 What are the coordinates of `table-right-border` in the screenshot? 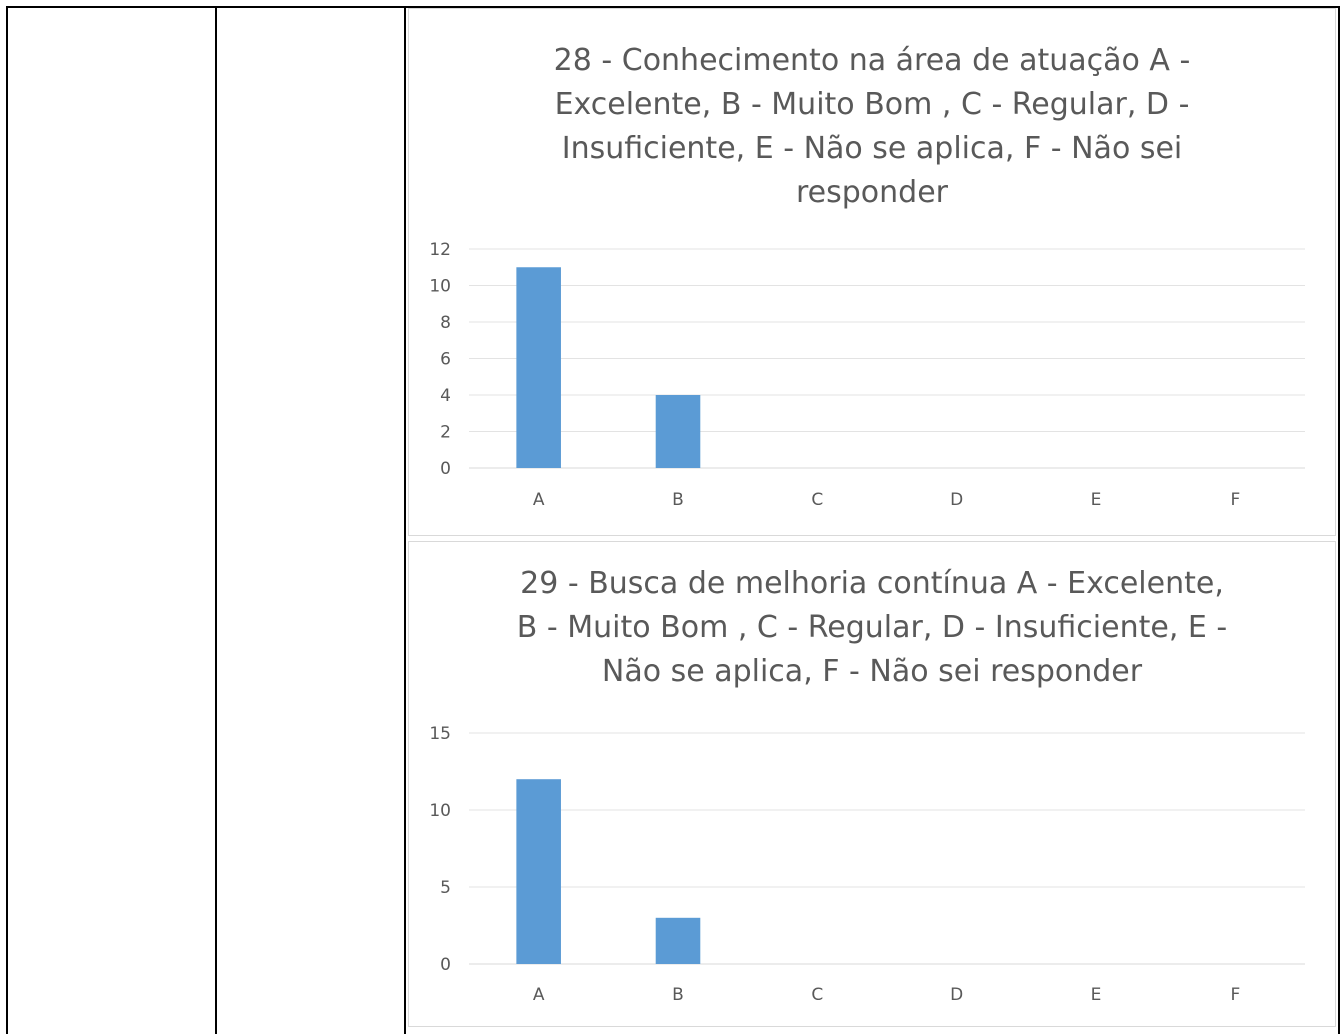 It's located at (1339, 520).